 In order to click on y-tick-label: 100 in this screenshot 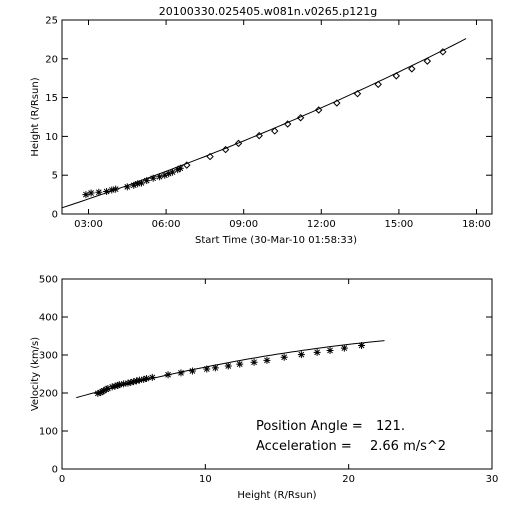, I will do `click(48, 432)`.